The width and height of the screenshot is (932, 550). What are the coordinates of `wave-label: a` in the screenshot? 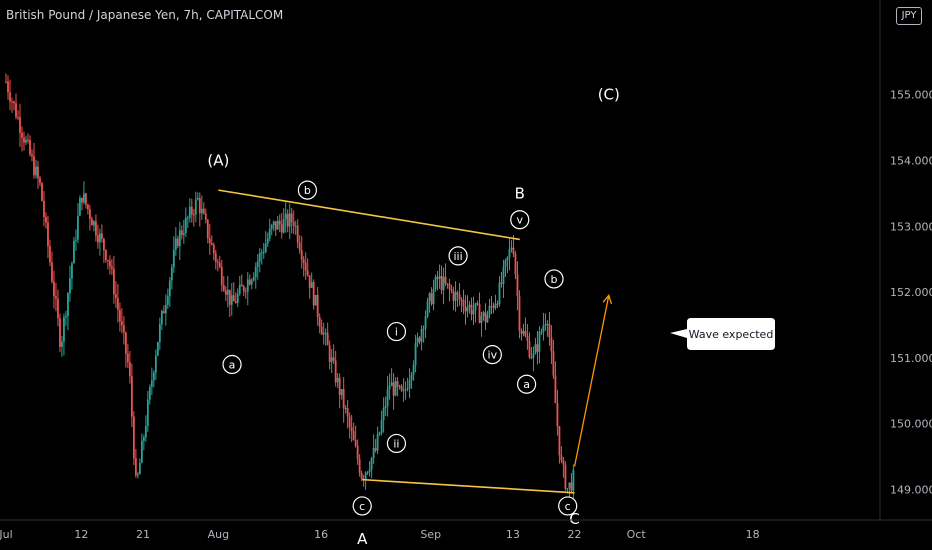 It's located at (526, 384).